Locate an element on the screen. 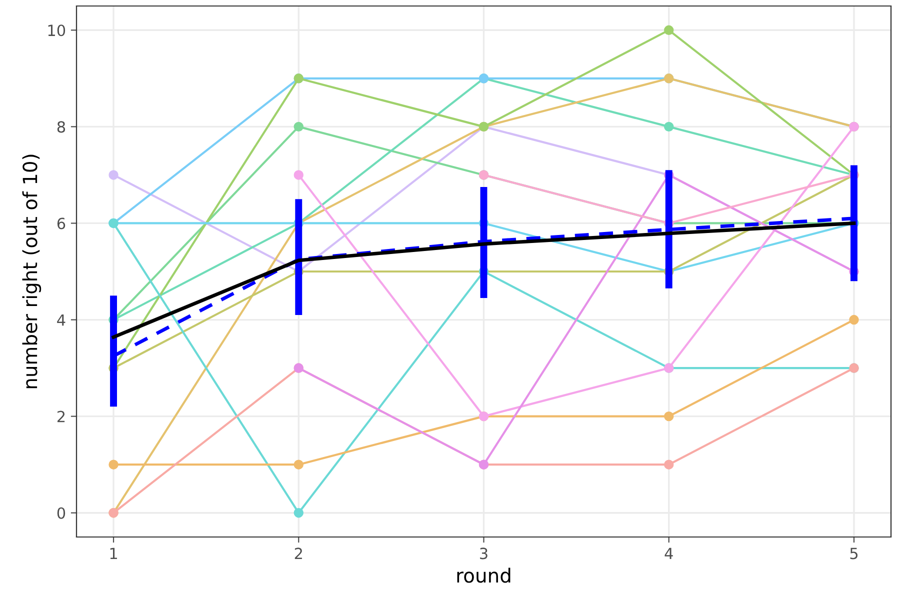  y-axis-title: number right (out of 10) is located at coordinates (32, 271).